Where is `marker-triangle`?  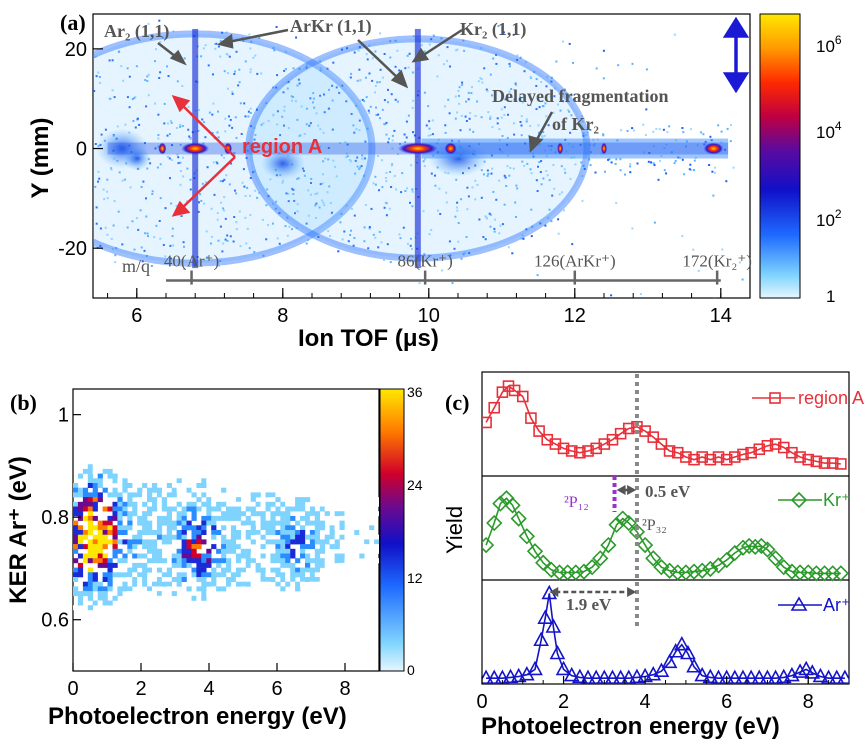
marker-triangle is located at coordinates (694, 665).